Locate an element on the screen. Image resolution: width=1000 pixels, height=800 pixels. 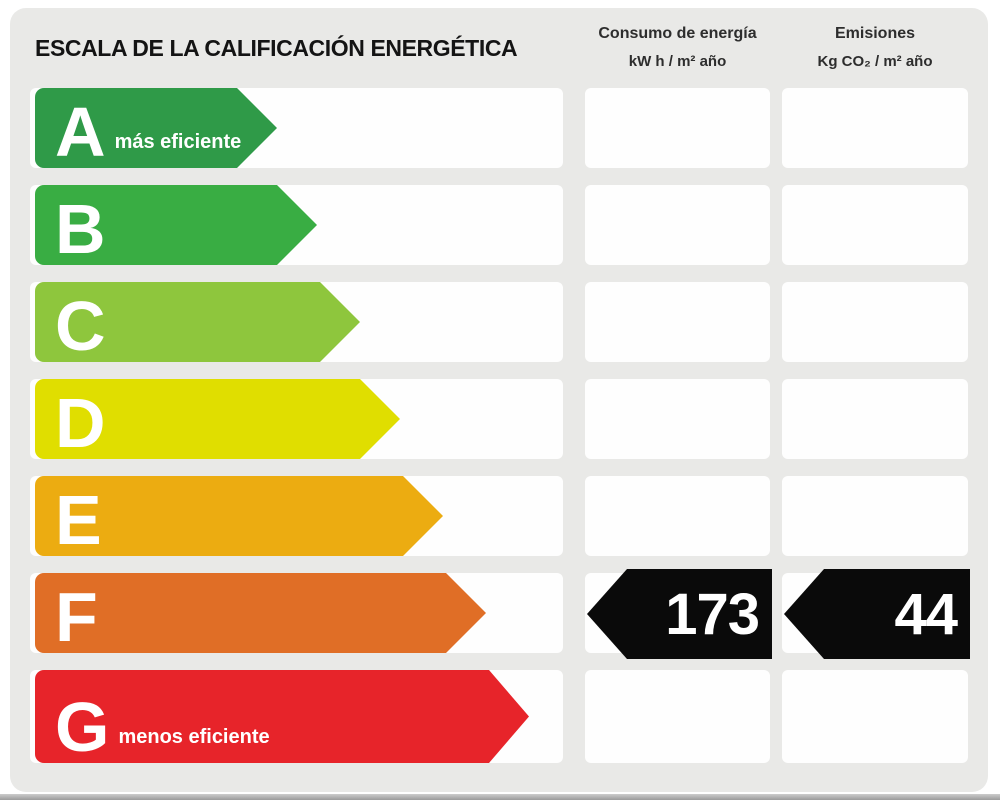
rating-note: más eficiente is located at coordinates (178, 142).